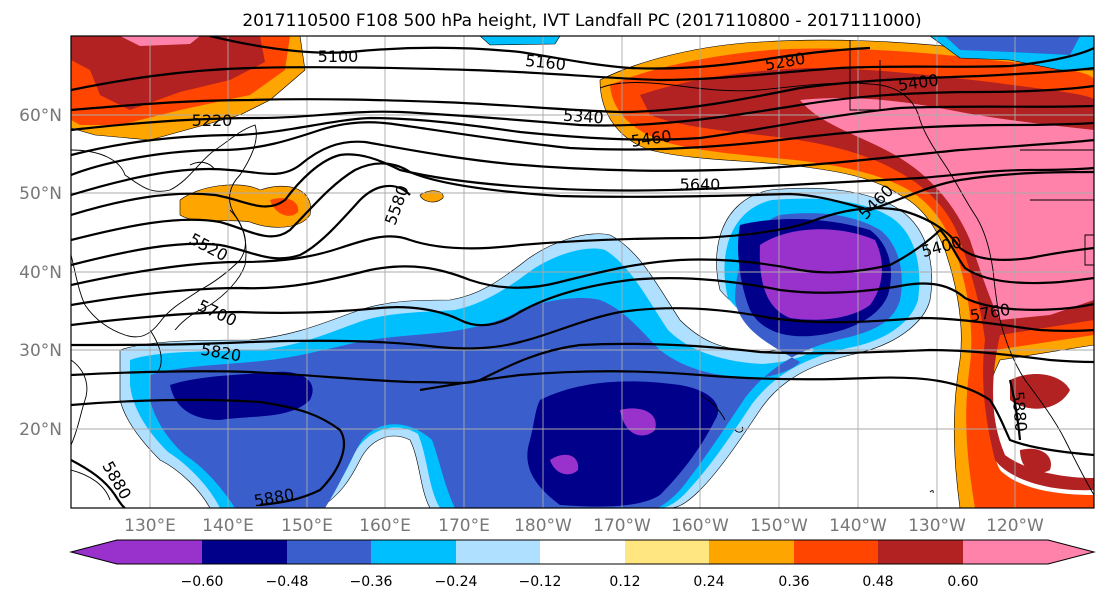 The height and width of the screenshot is (601, 1105). I want to click on lon-tick-label: 140°W, so click(858, 526).